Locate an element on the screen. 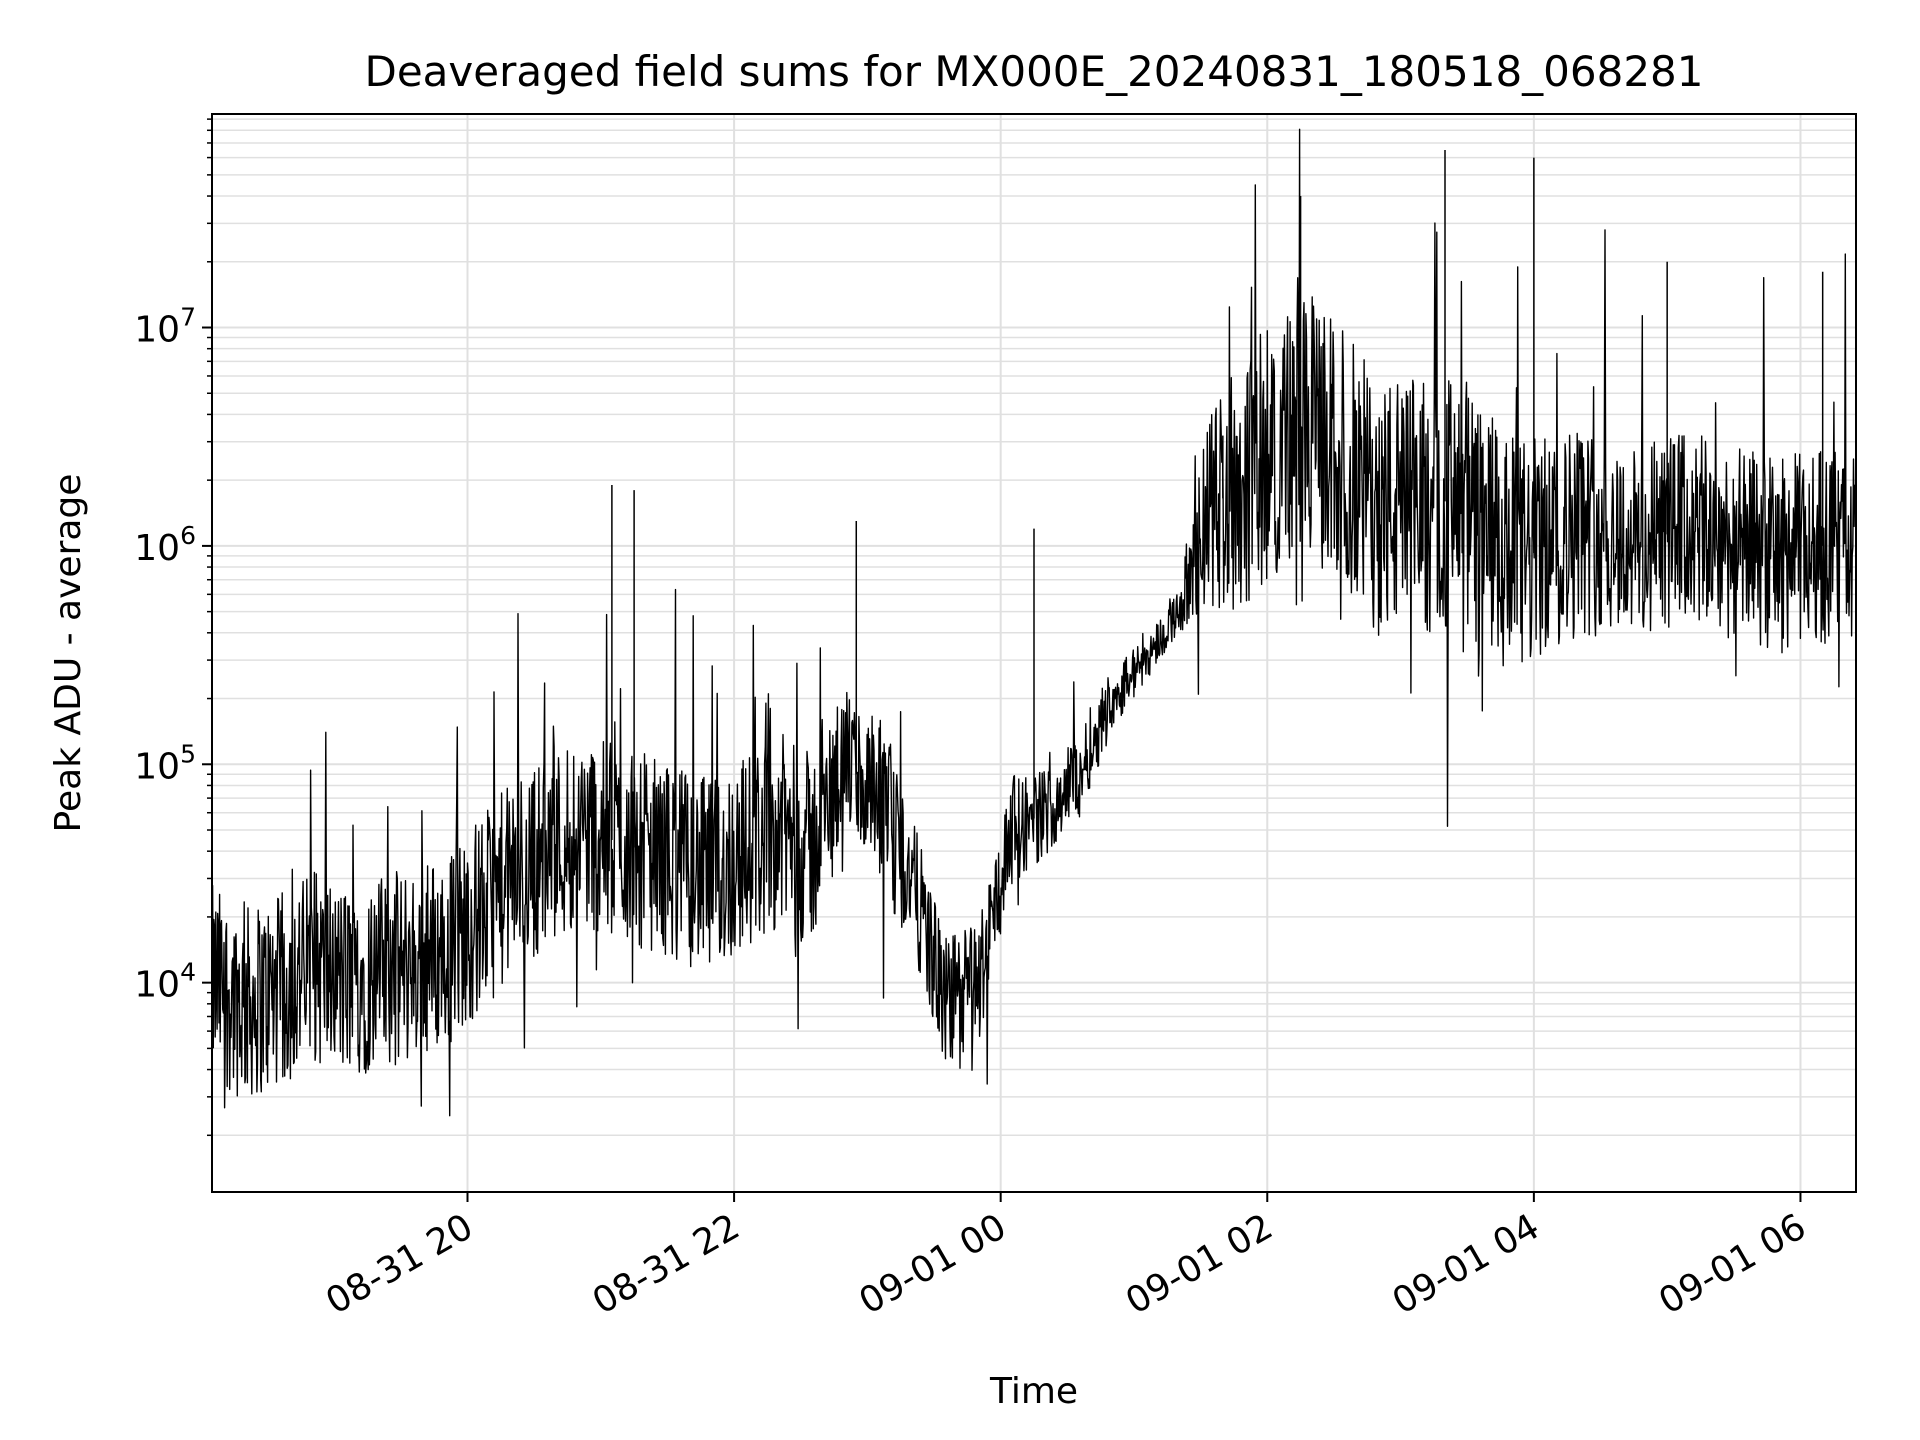  y-tick-label: 10⁷ is located at coordinates (165, 327).